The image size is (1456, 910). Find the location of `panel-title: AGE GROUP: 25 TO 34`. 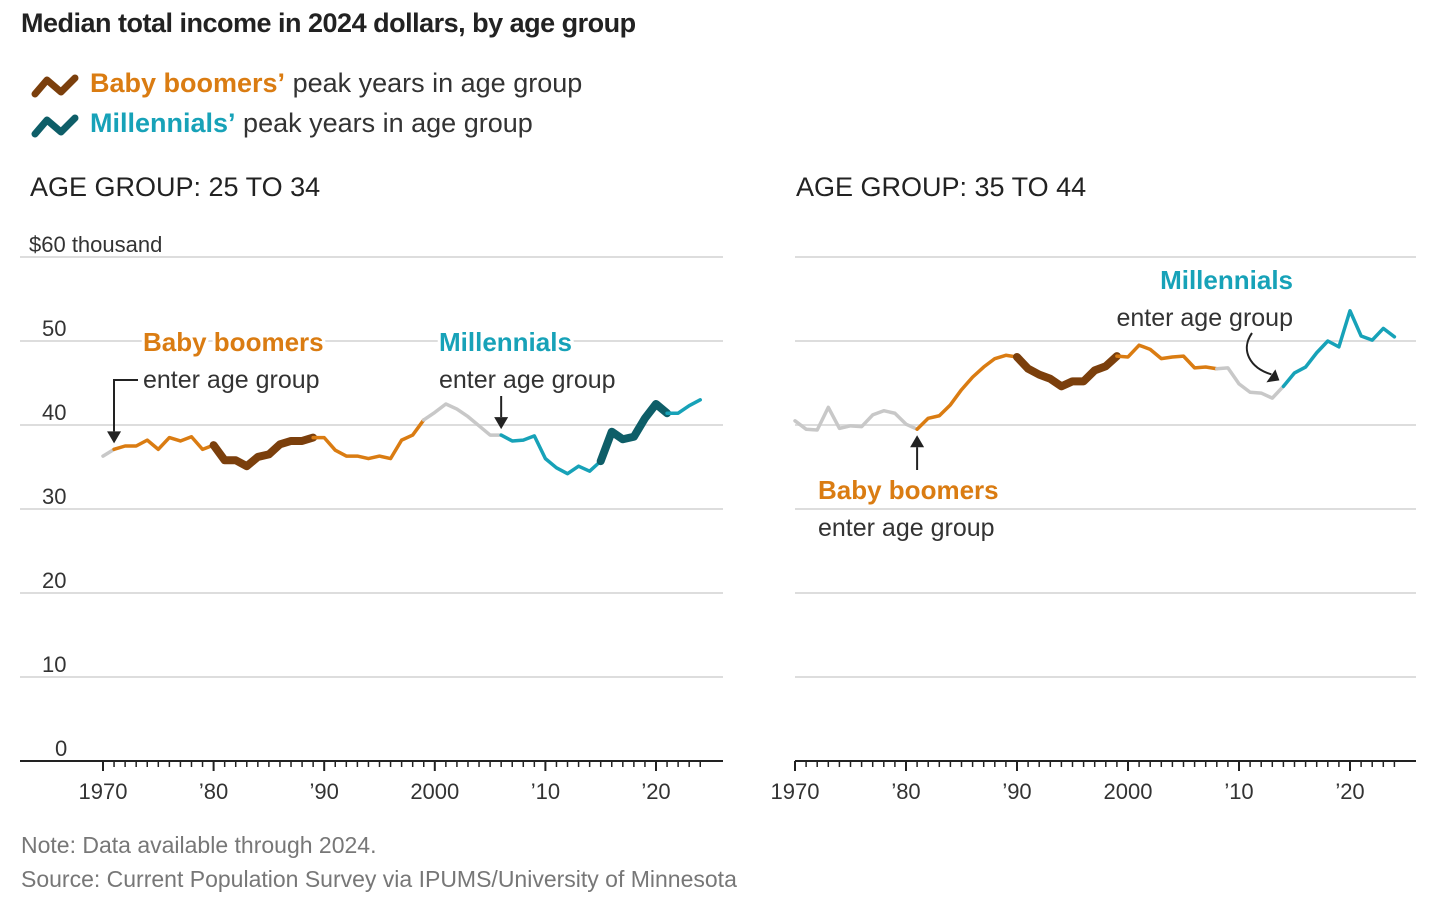

panel-title: AGE GROUP: 25 TO 34 is located at coordinates (175, 187).